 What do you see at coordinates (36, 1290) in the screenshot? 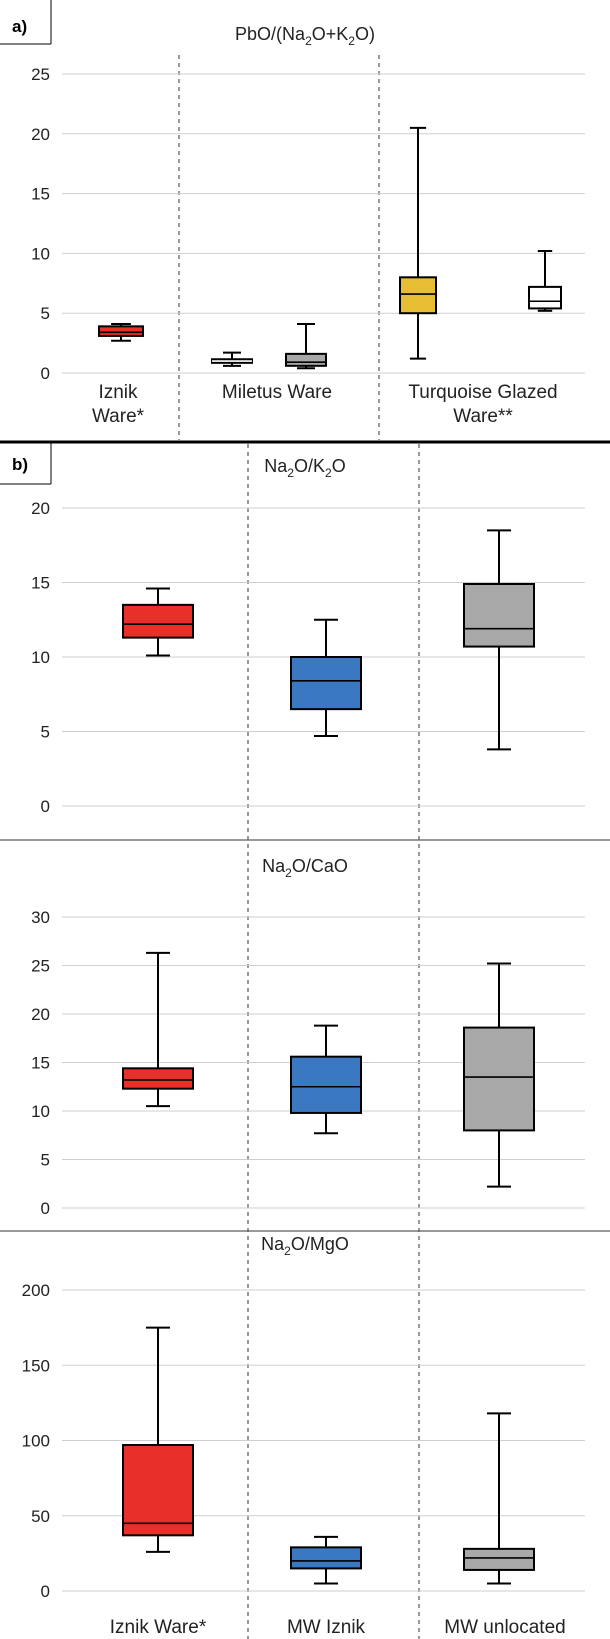
I see `y-tick-label: 200` at bounding box center [36, 1290].